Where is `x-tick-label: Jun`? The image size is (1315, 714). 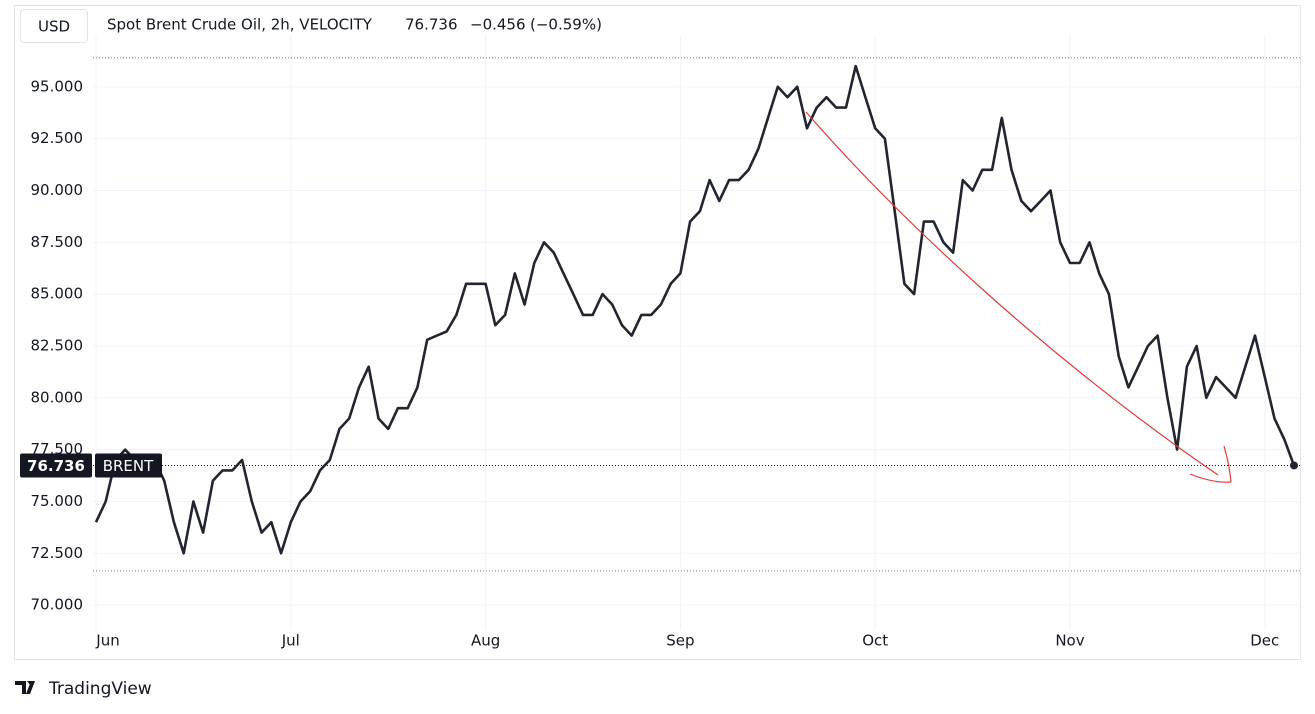 x-tick-label: Jun is located at coordinates (107, 641).